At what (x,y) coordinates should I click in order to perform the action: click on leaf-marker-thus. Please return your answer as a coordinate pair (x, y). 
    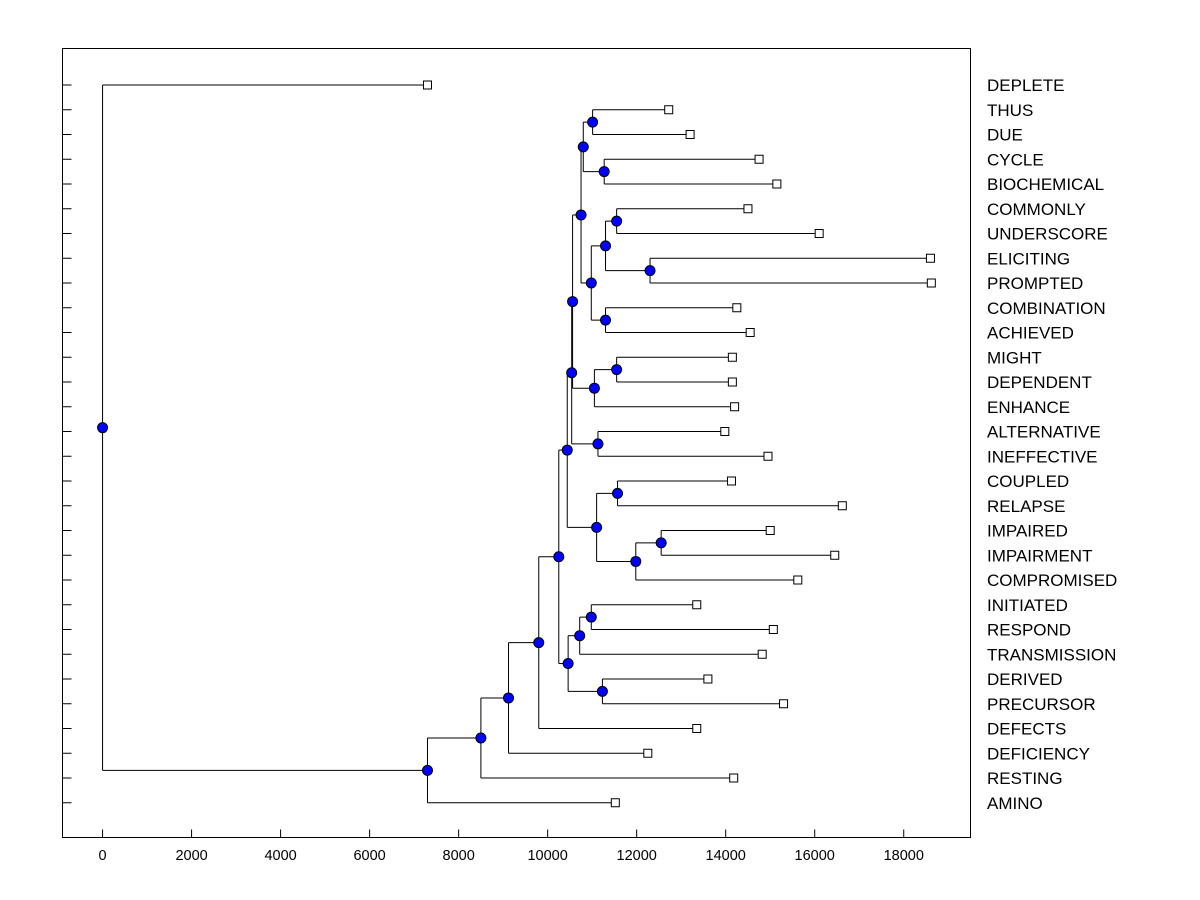
    Looking at the image, I should click on (669, 110).